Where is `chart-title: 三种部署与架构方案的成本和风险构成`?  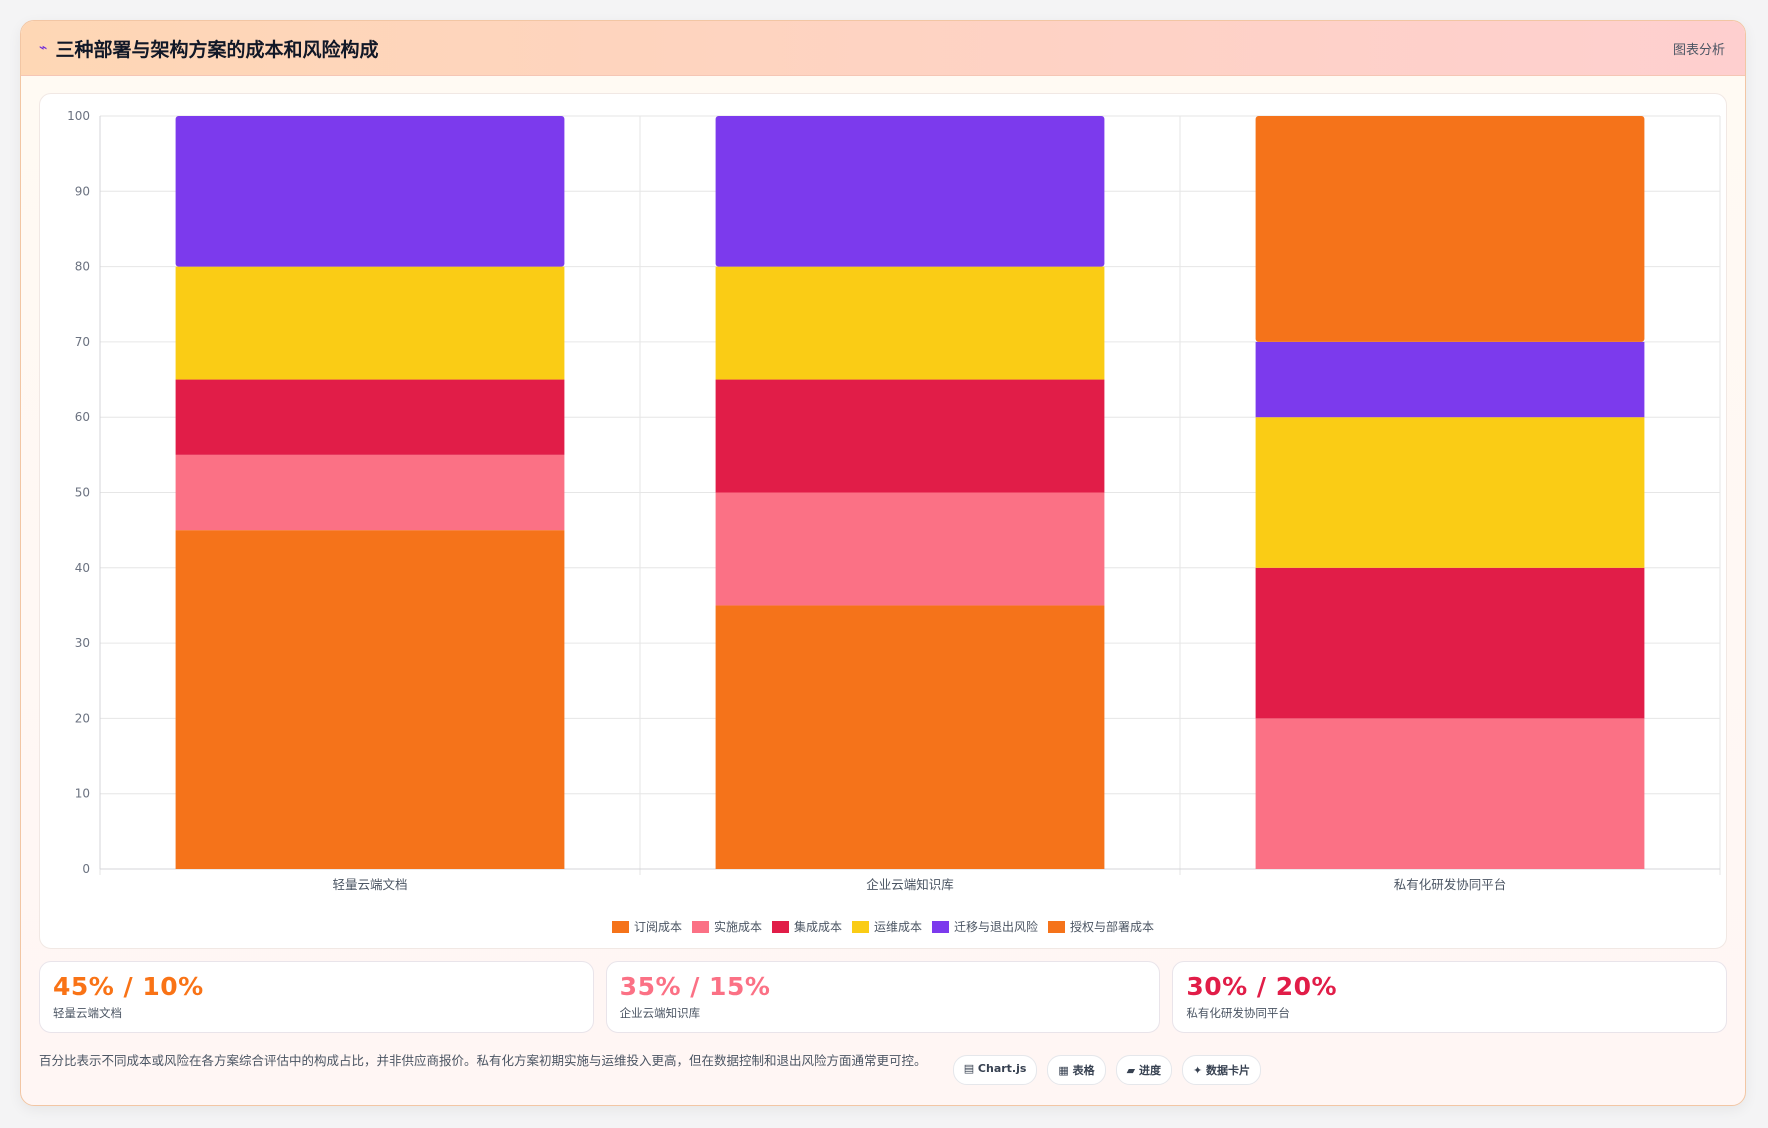
chart-title: 三种部署与架构方案的成本和风险构成 is located at coordinates (217, 49).